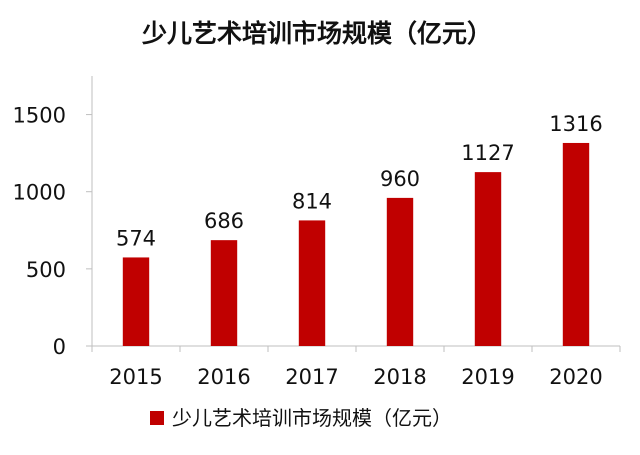 This screenshot has width=640, height=455. I want to click on y-tick-label: 500, so click(46, 270).